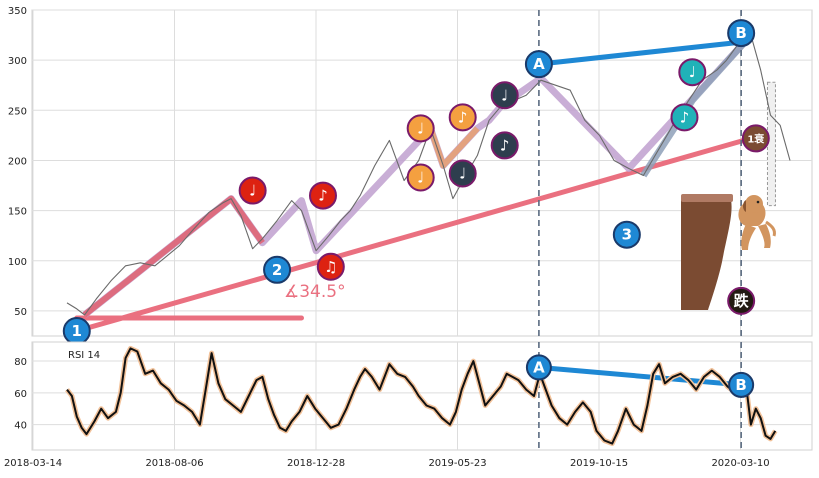 Image resolution: width=819 pixels, height=478 pixels. I want to click on x-tick-label: 2019-10-15, so click(599, 463).